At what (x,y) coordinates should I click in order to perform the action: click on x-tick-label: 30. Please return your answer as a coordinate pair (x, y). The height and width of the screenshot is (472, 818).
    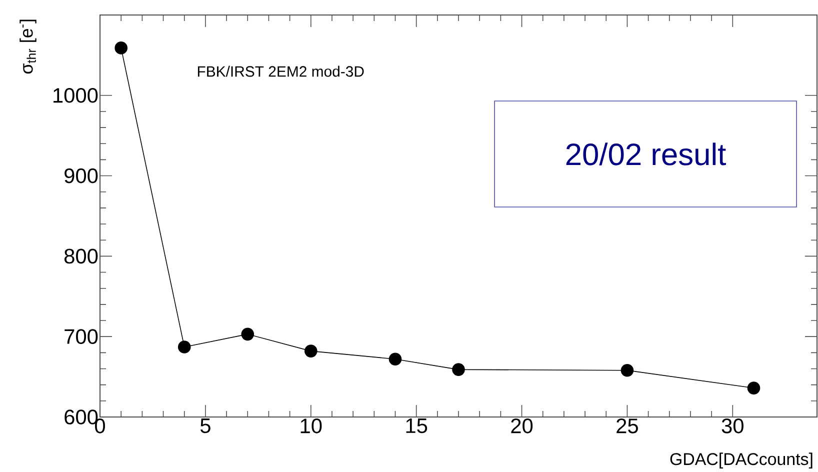
    Looking at the image, I should click on (733, 426).